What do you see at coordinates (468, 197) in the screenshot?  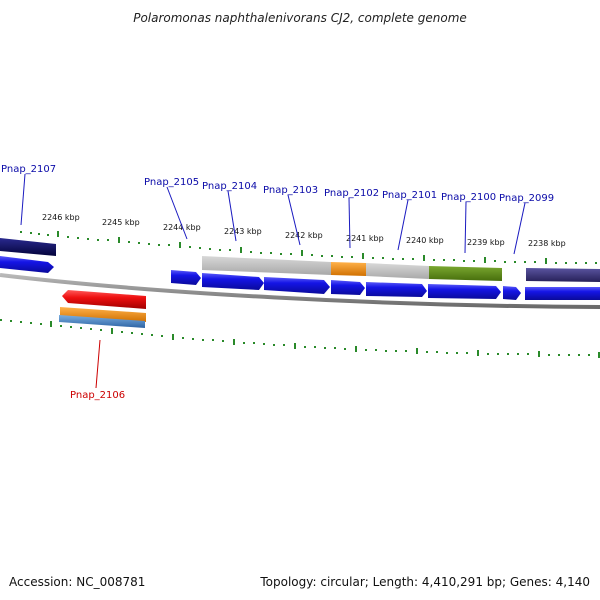 I see `gene-label-pnap-2100: Pnap_2100` at bounding box center [468, 197].